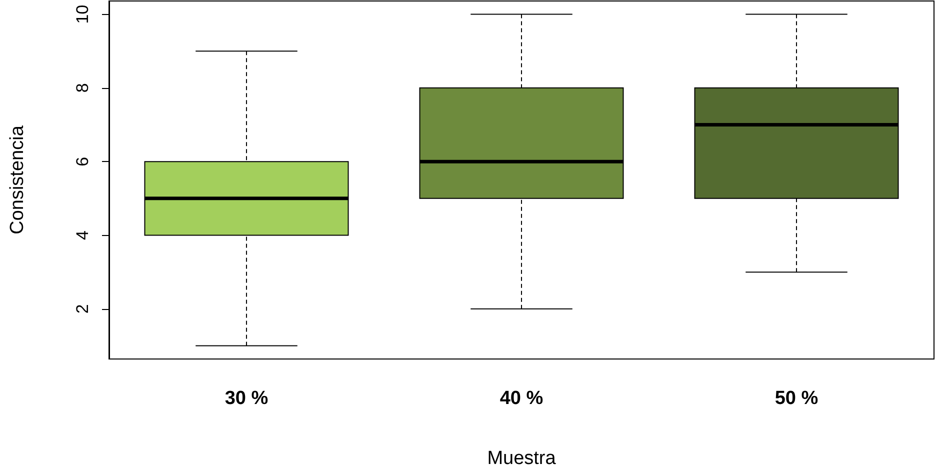 This screenshot has width=937, height=473. What do you see at coordinates (82, 235) in the screenshot?
I see `y-tick-label: 4` at bounding box center [82, 235].